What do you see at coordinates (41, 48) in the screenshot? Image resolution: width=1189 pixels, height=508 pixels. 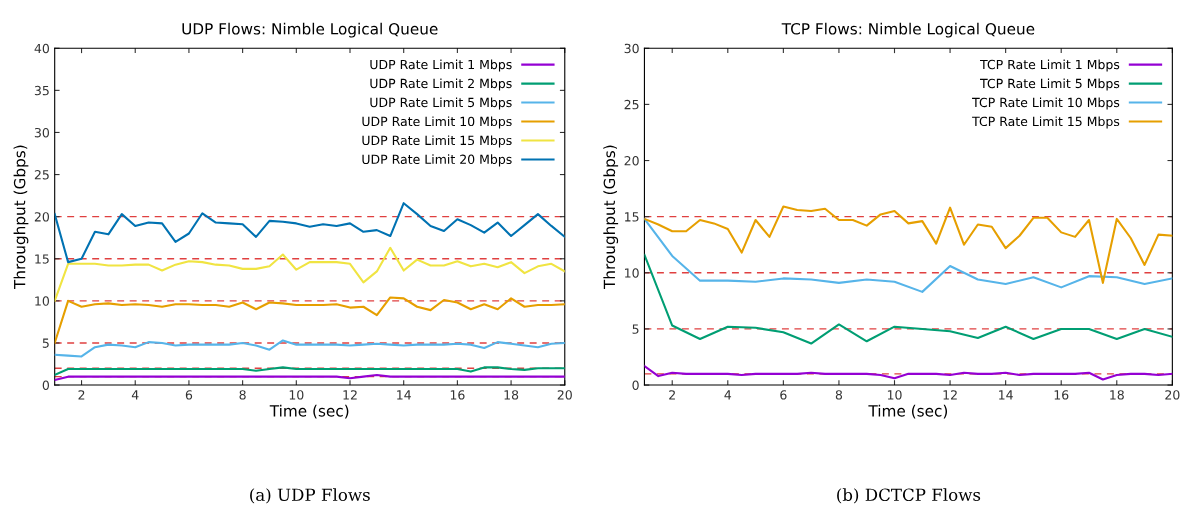 I see `y-tick-label: 40` at bounding box center [41, 48].